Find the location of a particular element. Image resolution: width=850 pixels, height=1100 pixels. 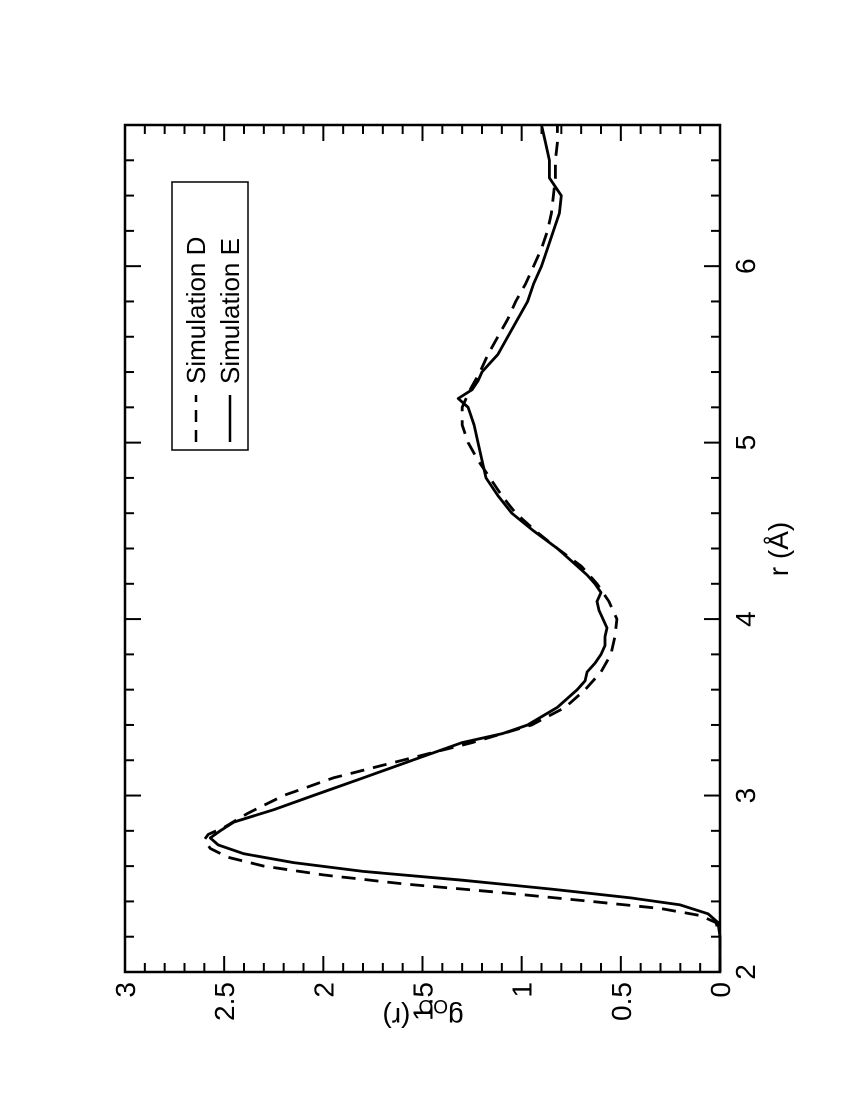

legend-label-simulation-e: Simulation E is located at coordinates (230, 311).